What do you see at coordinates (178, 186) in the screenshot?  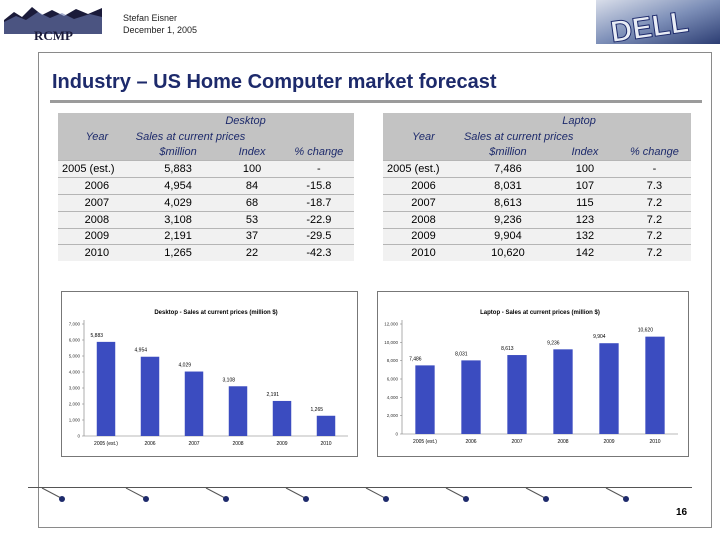 I see `sales-cell: 4,954` at bounding box center [178, 186].